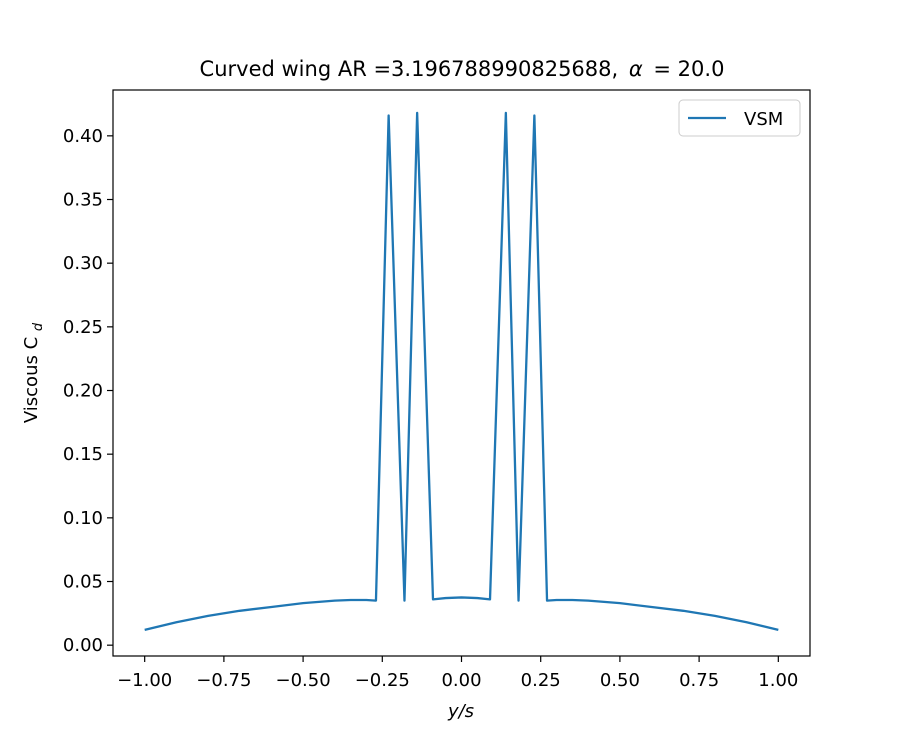 The image size is (900, 750). What do you see at coordinates (461, 680) in the screenshot?
I see `x-tick-label: 0.00` at bounding box center [461, 680].